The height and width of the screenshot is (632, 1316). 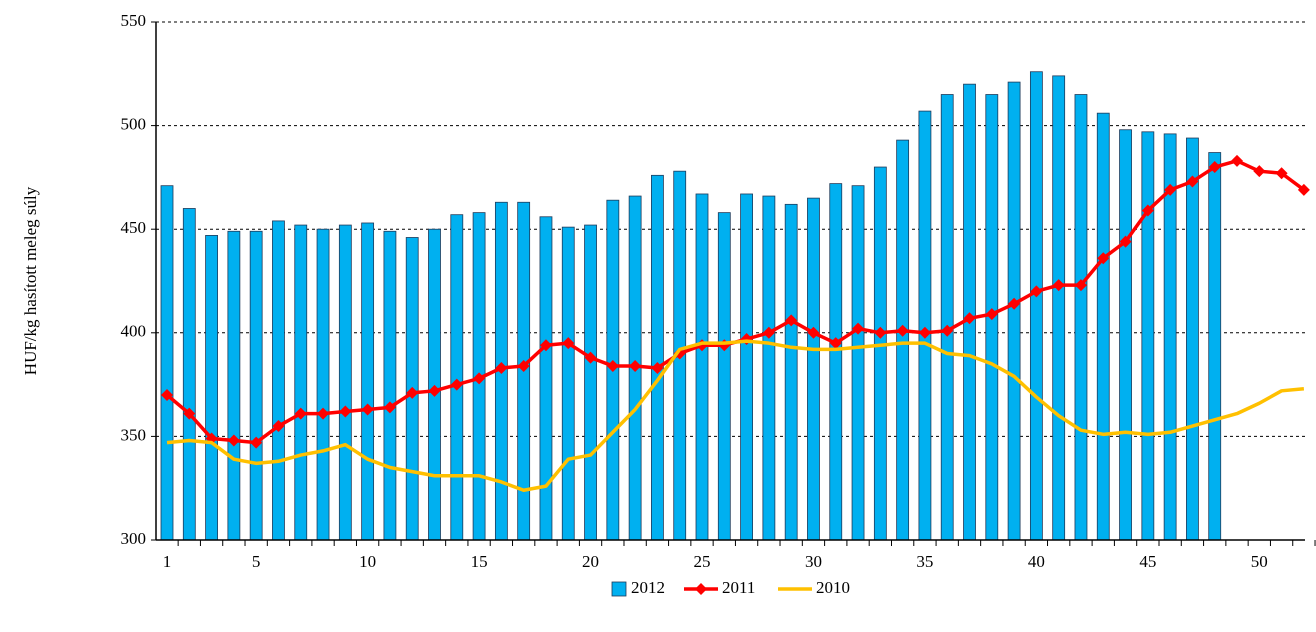 What do you see at coordinates (479, 561) in the screenshot?
I see `x-tick-label: 15` at bounding box center [479, 561].